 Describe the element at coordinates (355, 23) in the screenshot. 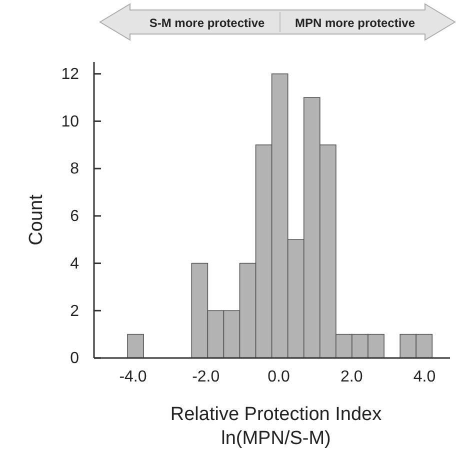

I see `text: MPN more protective` at that location.